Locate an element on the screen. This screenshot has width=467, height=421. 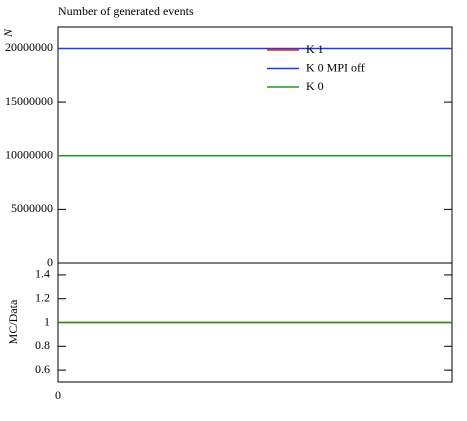
chart-title: Number of generated events is located at coordinates (126, 11).